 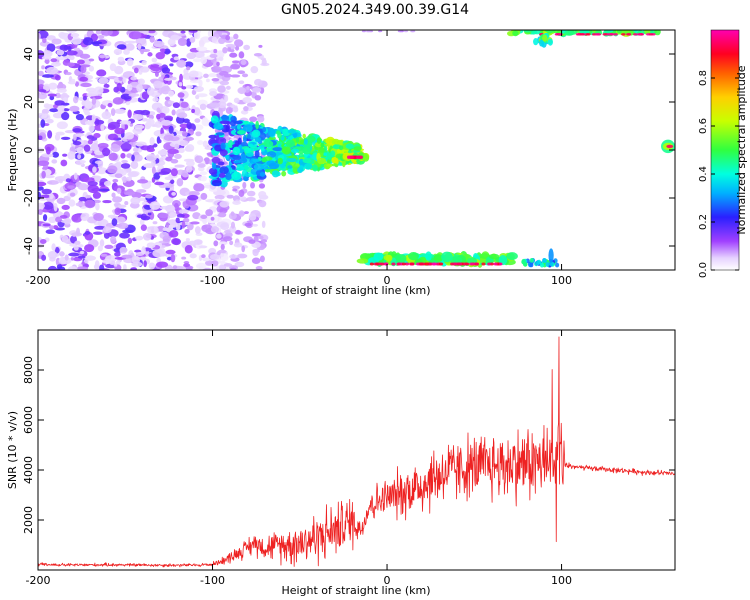 I want to click on colorbar-tick-label: 0.2, so click(x=703, y=222).